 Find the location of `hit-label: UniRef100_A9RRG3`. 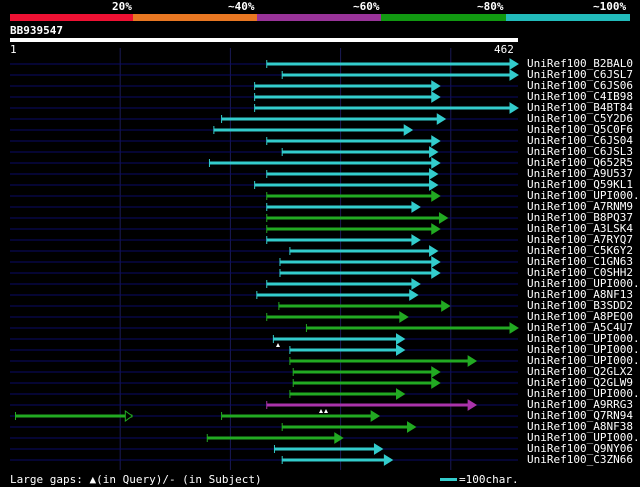

hit-label: UniRef100_A9RRG3 is located at coordinates (580, 404).